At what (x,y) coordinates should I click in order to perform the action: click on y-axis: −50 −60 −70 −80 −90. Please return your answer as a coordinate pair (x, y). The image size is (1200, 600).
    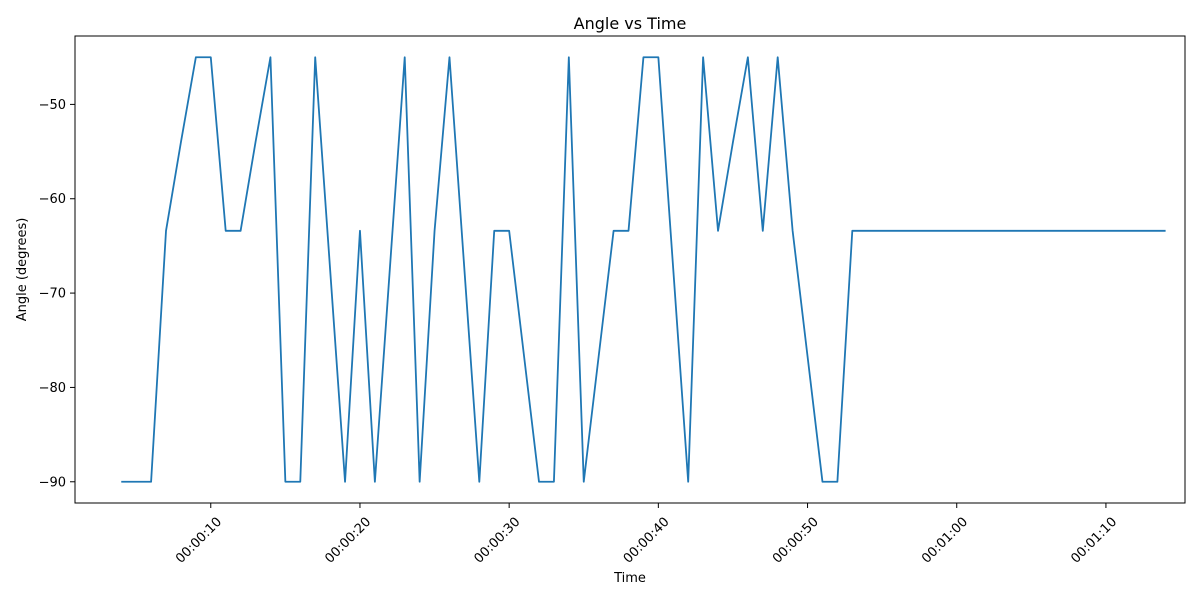
    Looking at the image, I should click on (57, 294).